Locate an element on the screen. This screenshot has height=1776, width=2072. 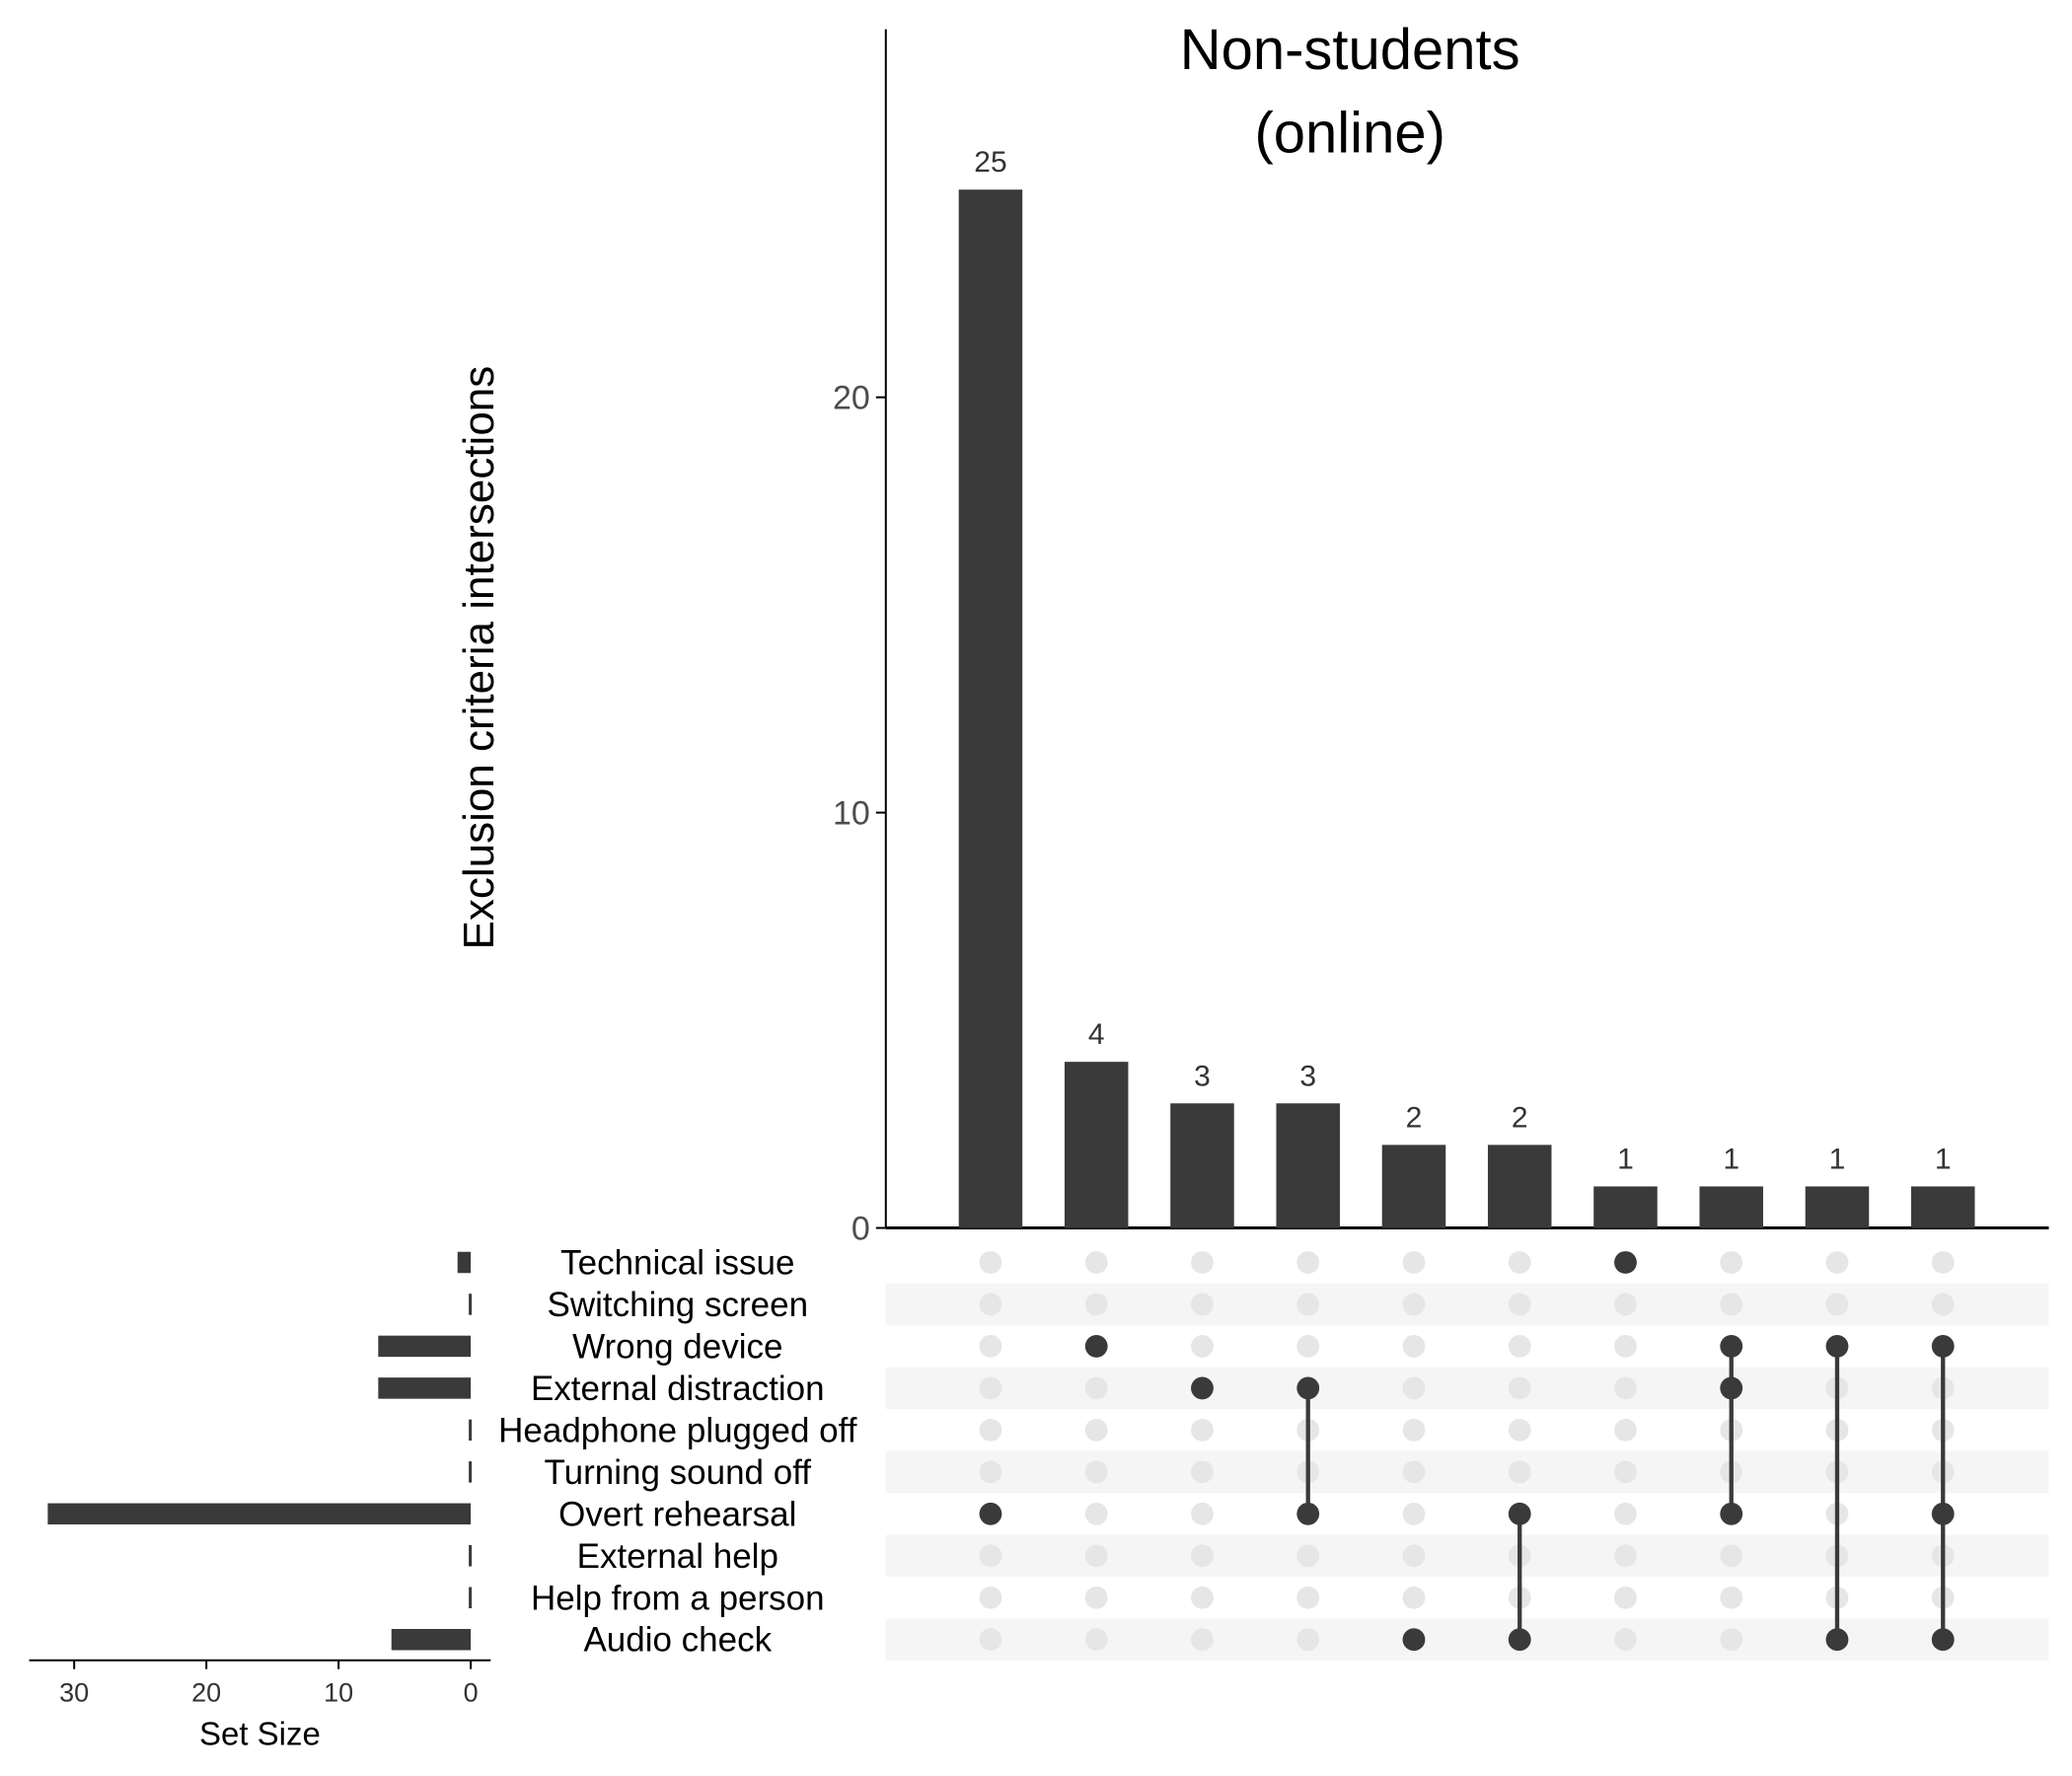
chart-title-line: Non-students is located at coordinates (1350, 50).